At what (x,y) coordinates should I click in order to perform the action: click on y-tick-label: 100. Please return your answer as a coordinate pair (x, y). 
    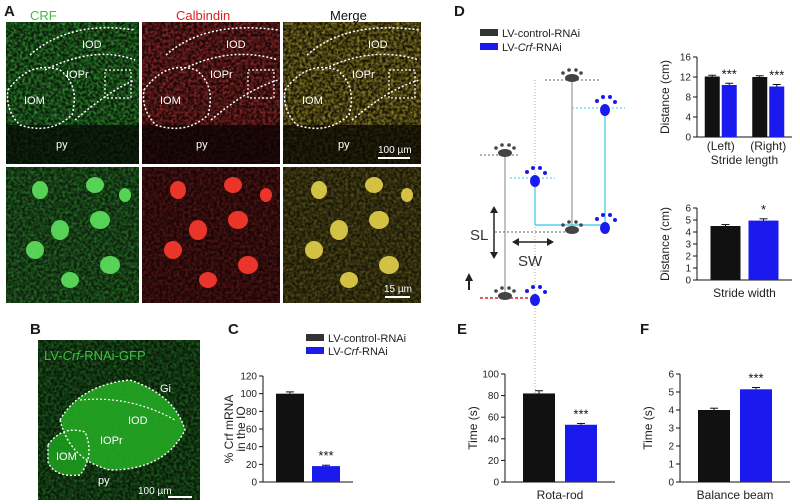
    Looking at the image, I should click on (490, 375).